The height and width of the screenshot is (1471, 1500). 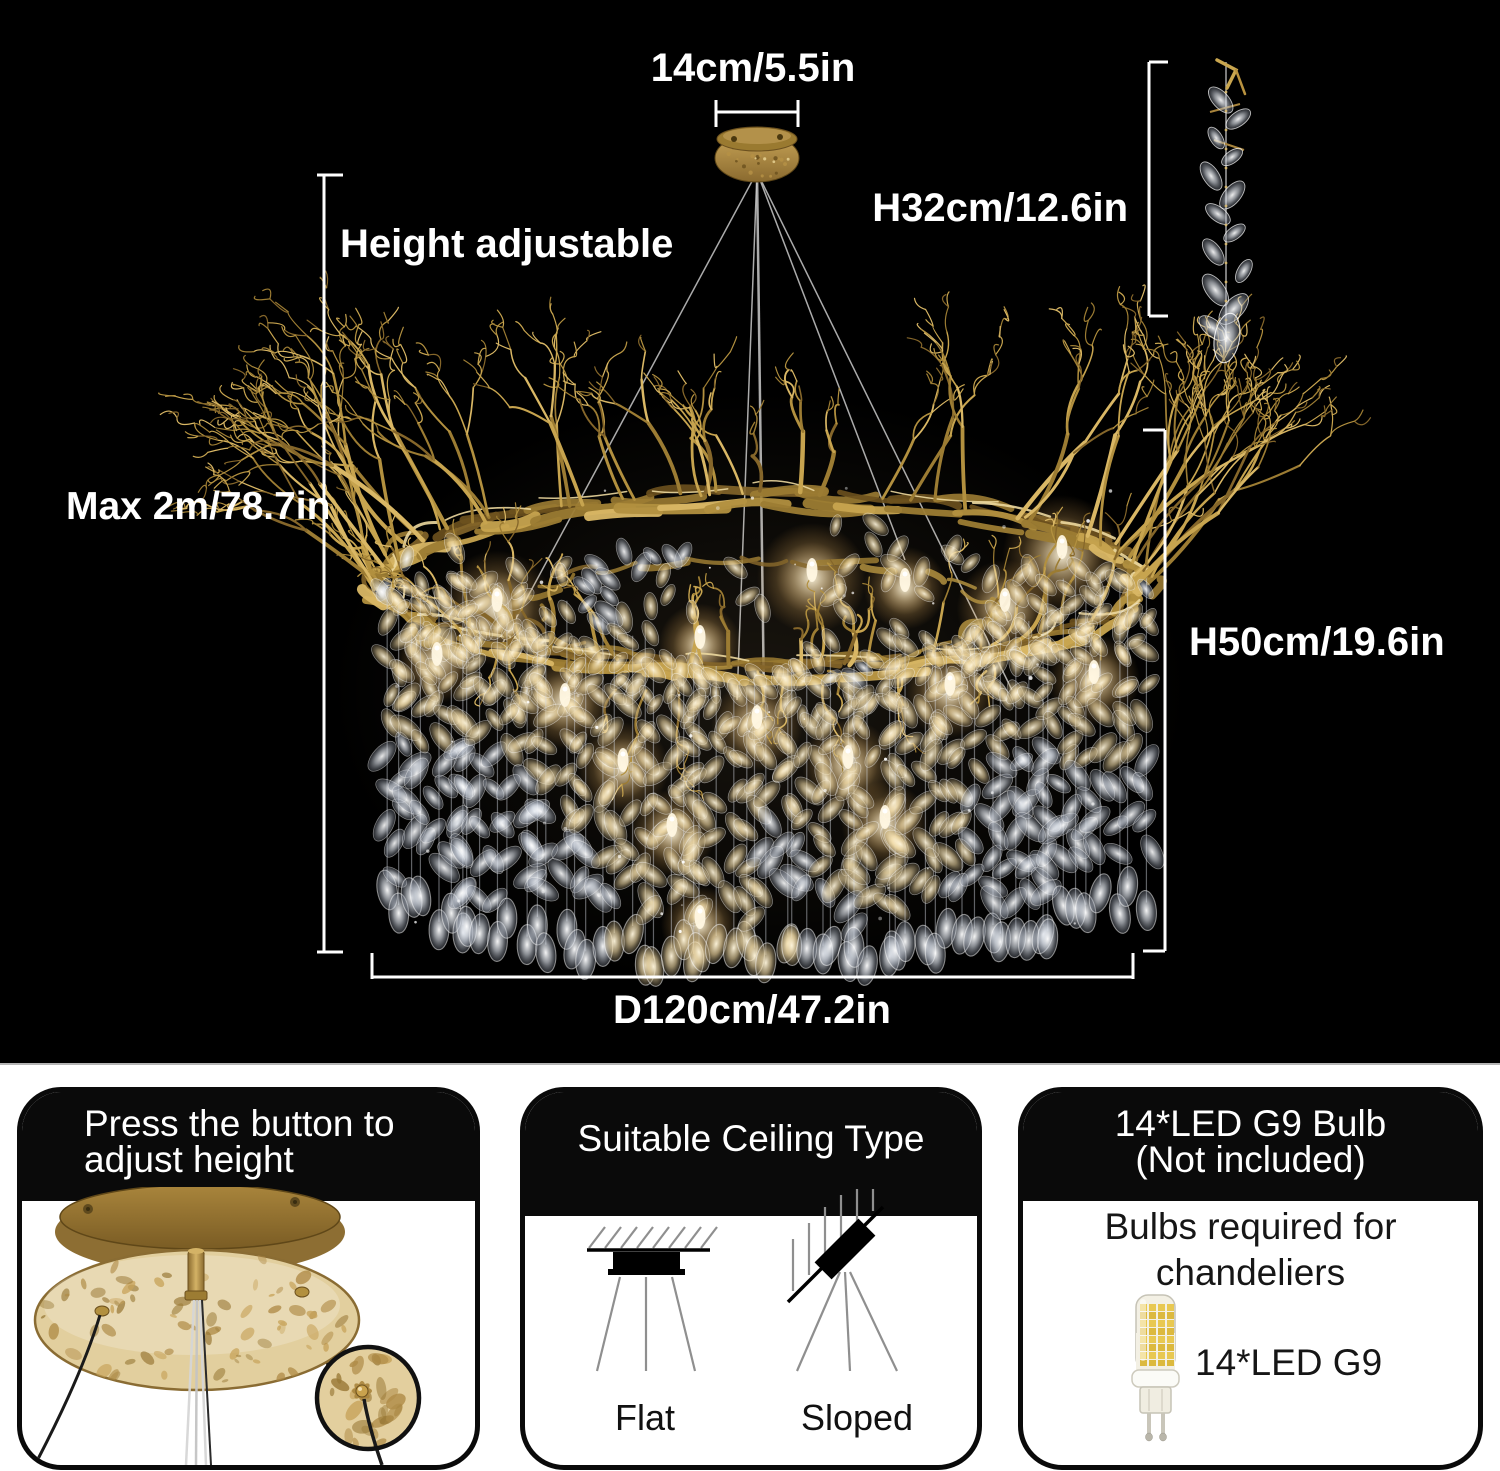 I want to click on sloped-ceiling-icon, so click(x=842, y=1280).